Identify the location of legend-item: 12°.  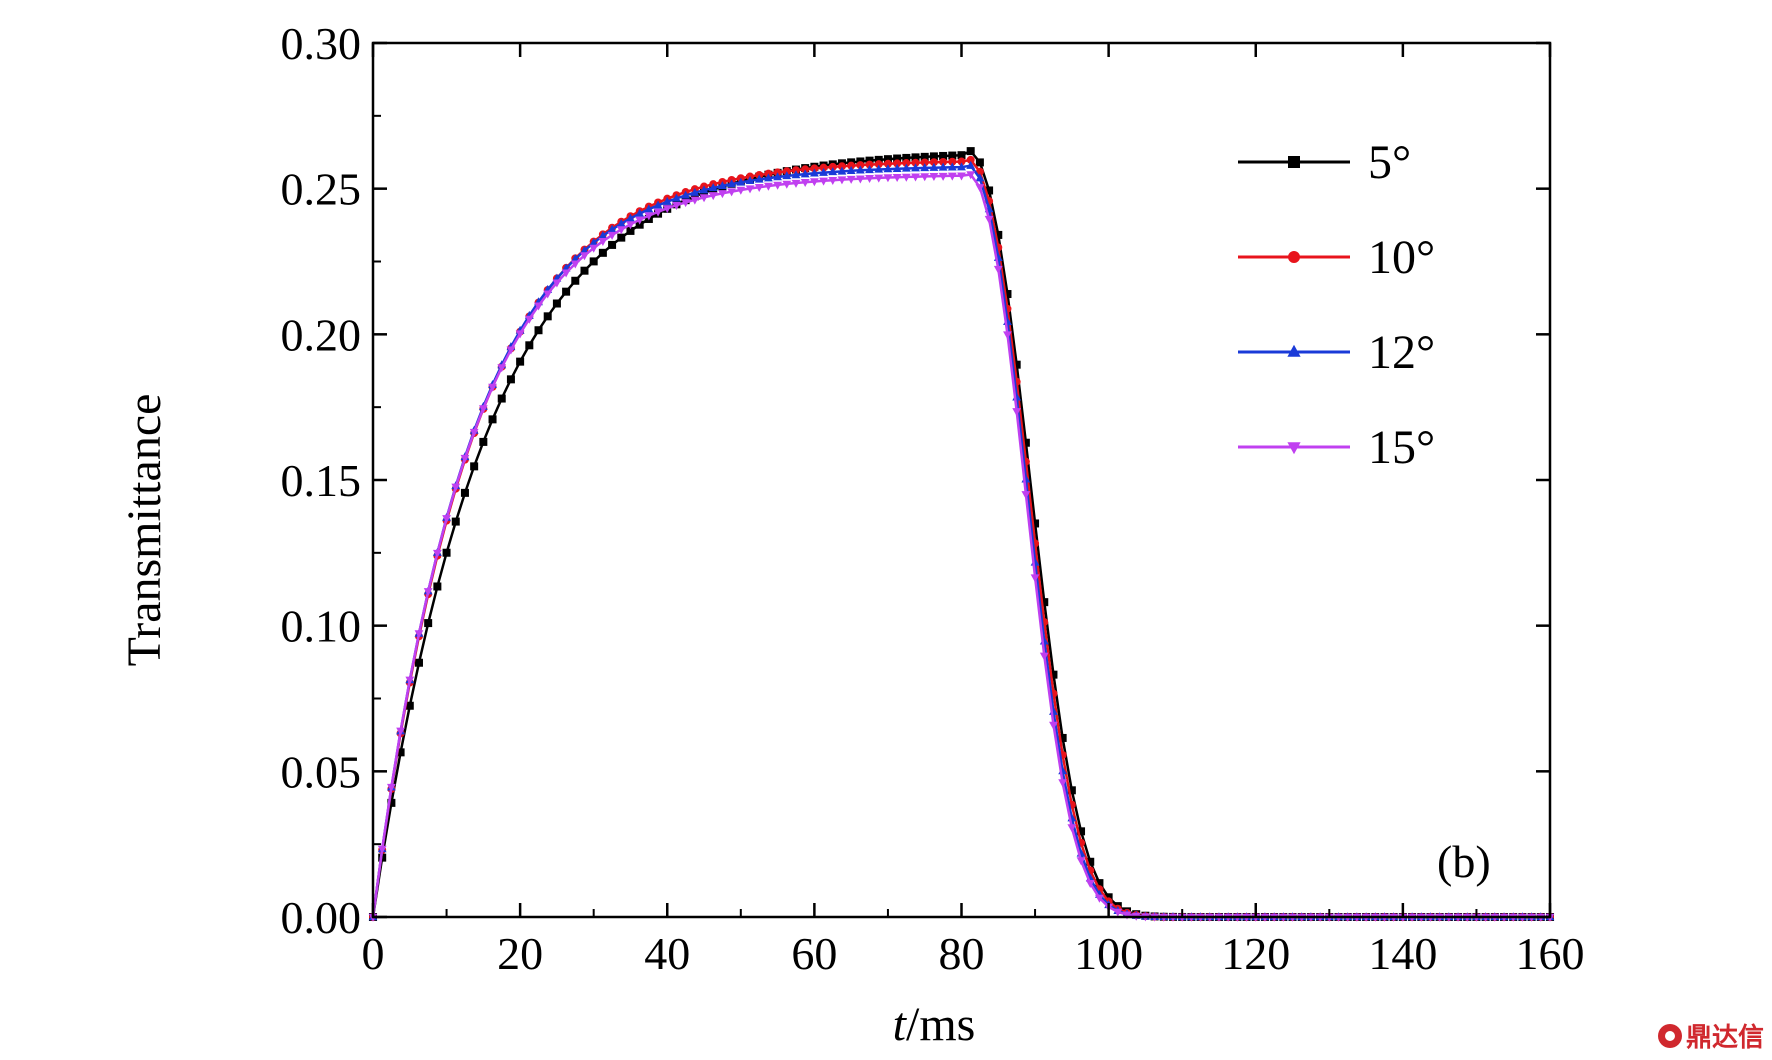
(1336, 352).